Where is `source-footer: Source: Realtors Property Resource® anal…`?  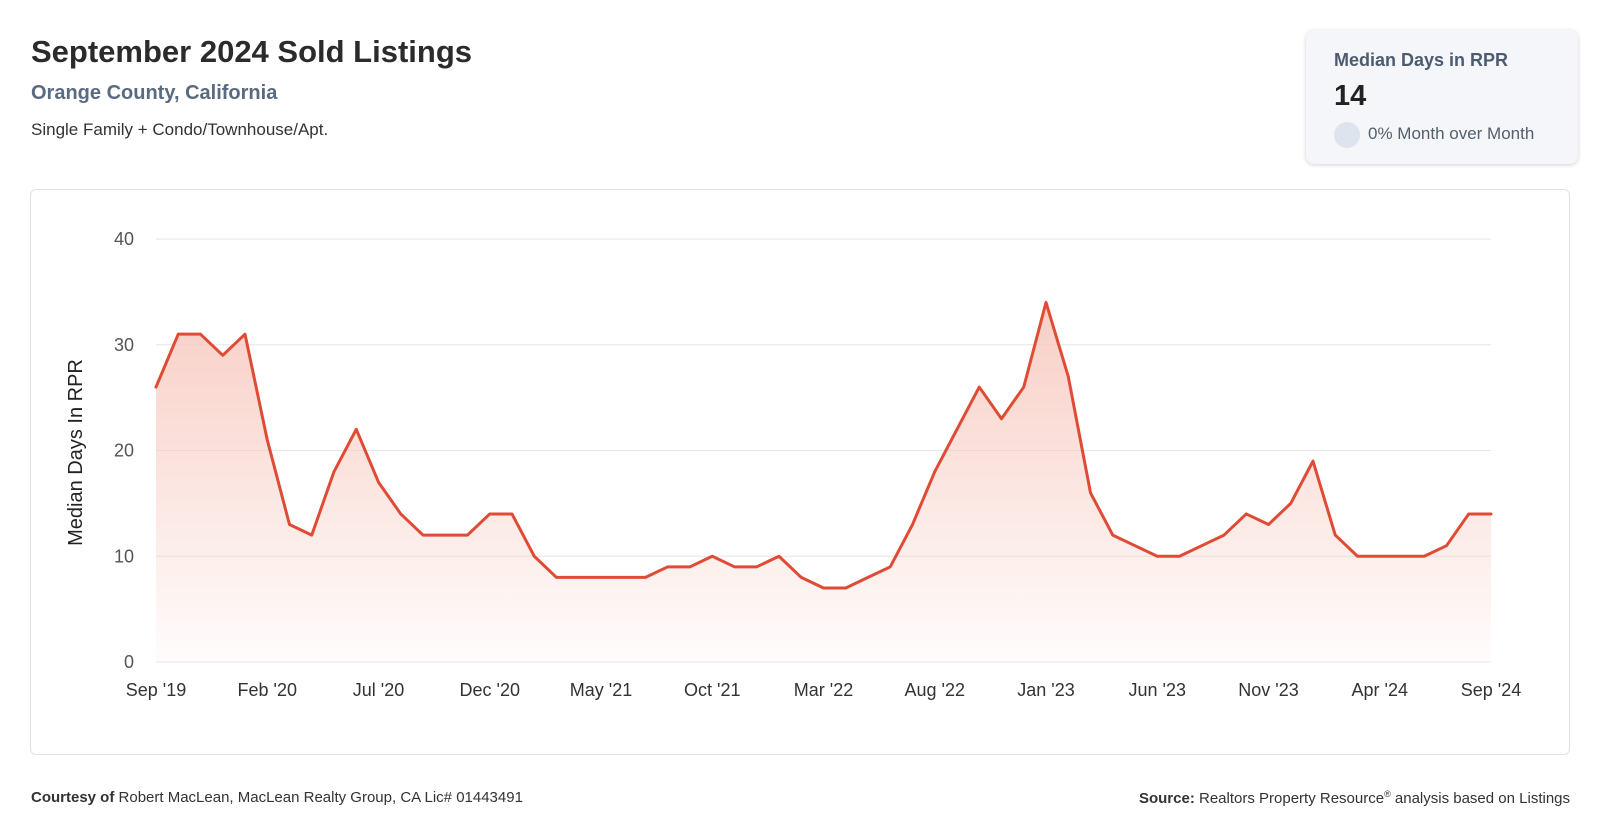
source-footer: Source: Realtors Property Resource® anal… is located at coordinates (1354, 798).